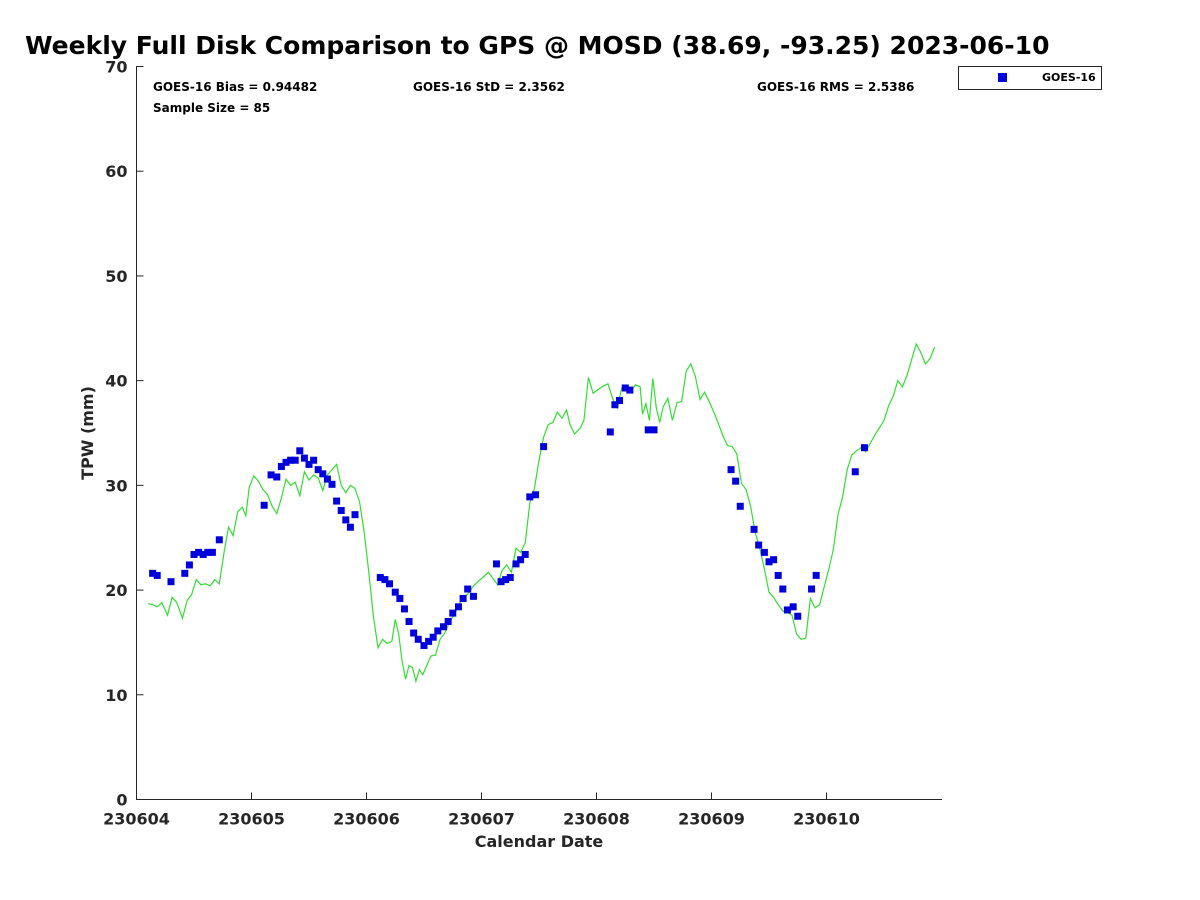 The width and height of the screenshot is (1200, 900). I want to click on y-tick-label: 50, so click(116, 276).